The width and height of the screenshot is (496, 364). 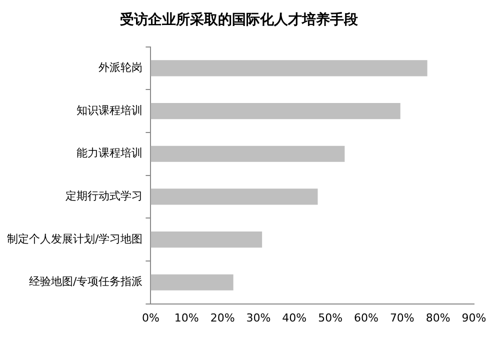 I want to click on x-tick-label: 40%, so click(x=294, y=317).